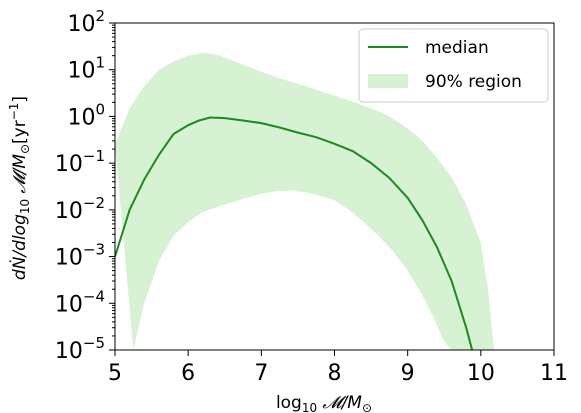  What do you see at coordinates (14, 112) in the screenshot?
I see `y-axis-label-c-sup: −1` at bounding box center [14, 112].